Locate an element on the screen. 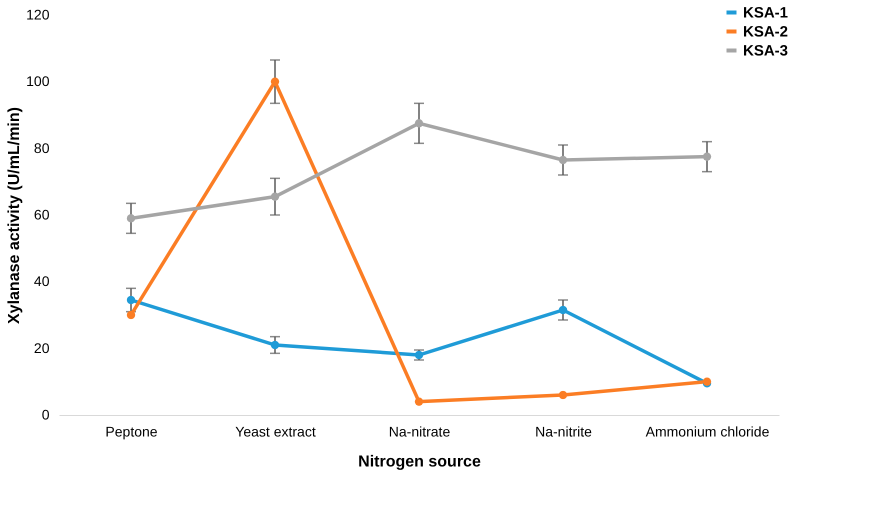  legend-label: KSA-2 is located at coordinates (765, 32).